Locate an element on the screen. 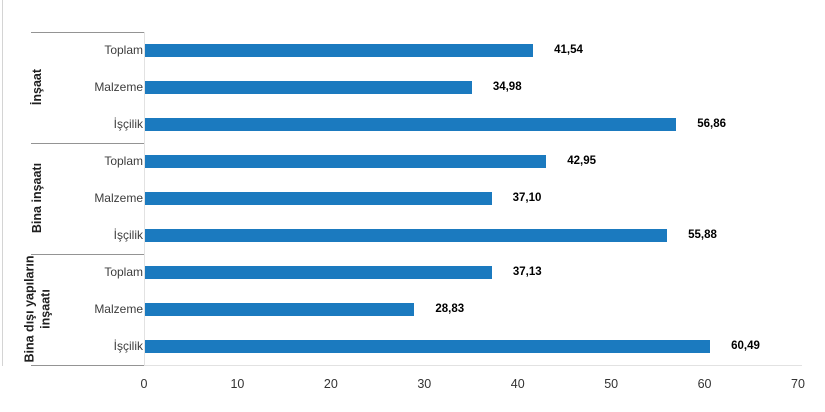 The width and height of the screenshot is (825, 412). x-axis-tick-label: 20 is located at coordinates (330, 384).